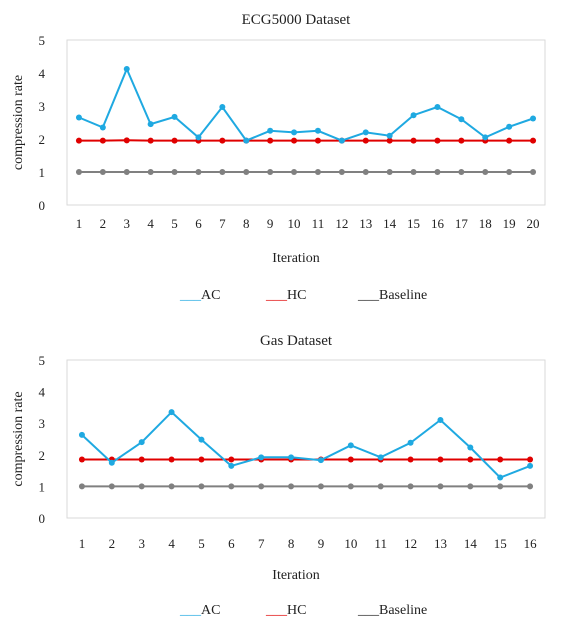  What do you see at coordinates (403, 610) in the screenshot?
I see `legend-label: Baseline` at bounding box center [403, 610].